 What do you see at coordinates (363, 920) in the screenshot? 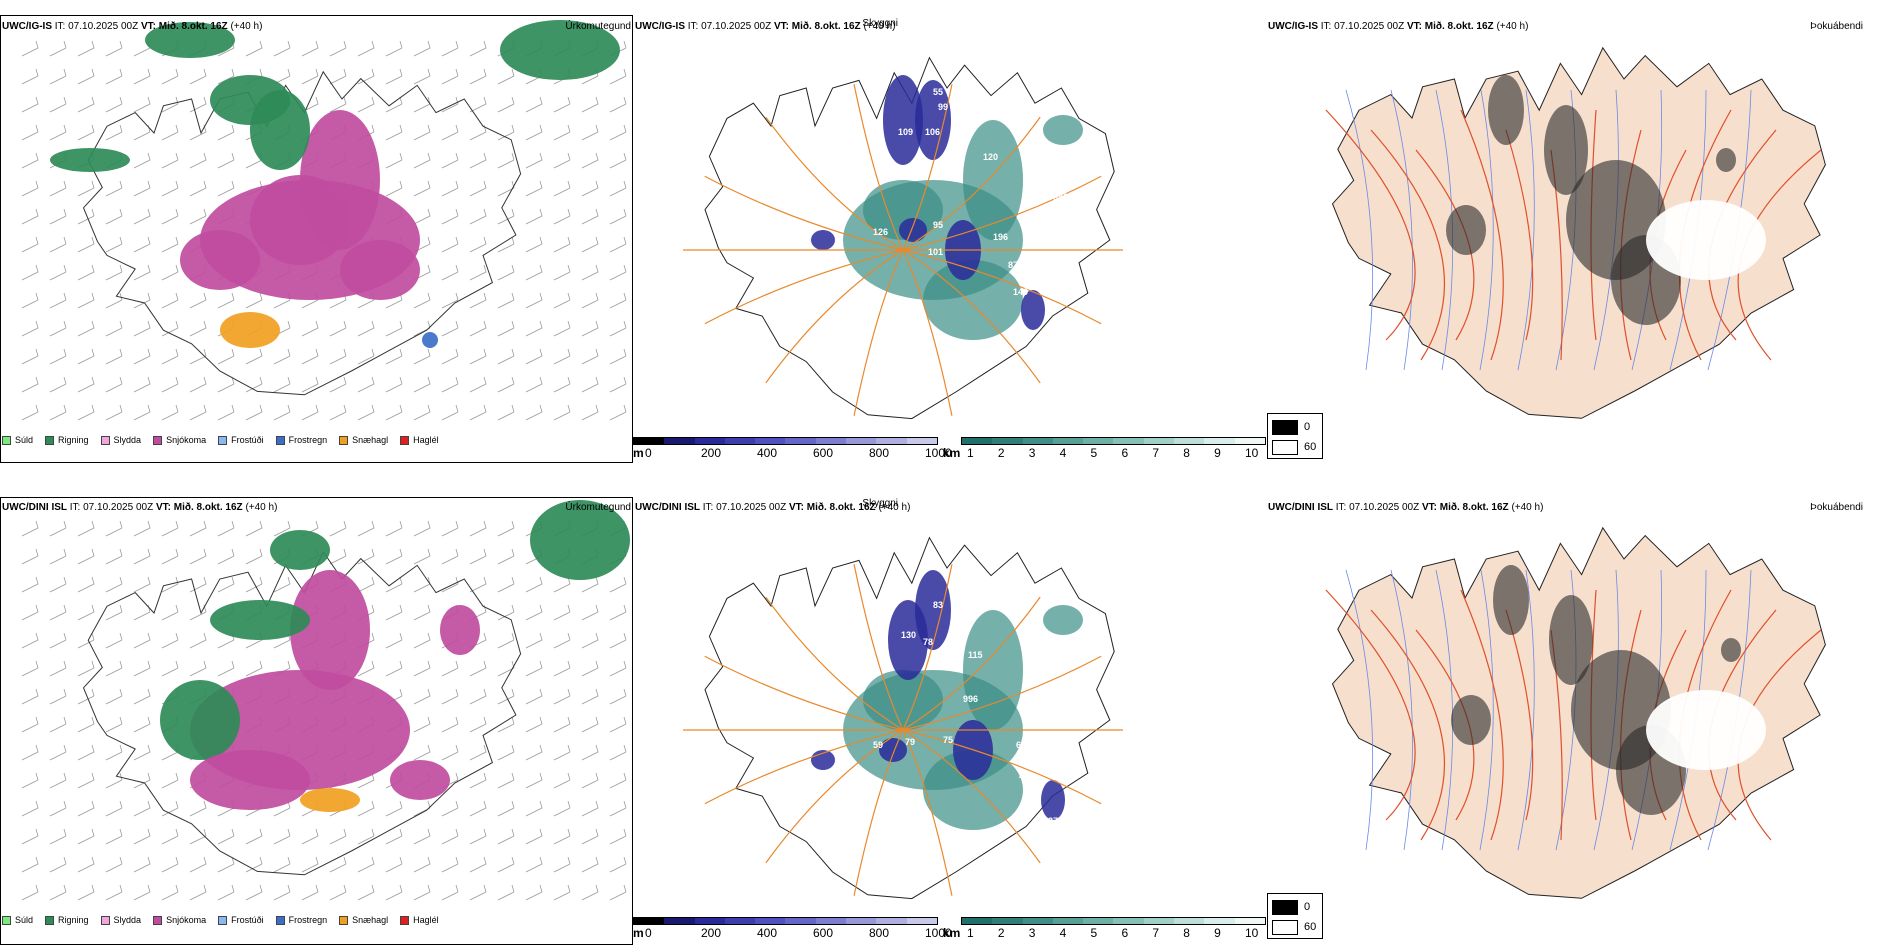
I see `legend-item: Snæhagl` at bounding box center [363, 920].